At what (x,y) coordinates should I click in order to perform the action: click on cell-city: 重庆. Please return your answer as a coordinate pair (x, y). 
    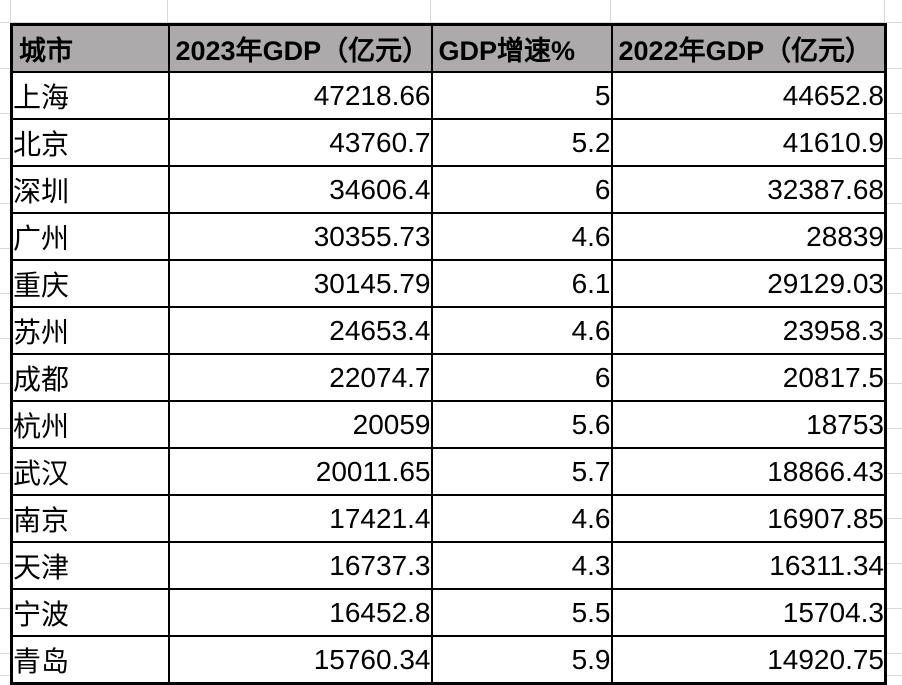
    Looking at the image, I should click on (90, 283).